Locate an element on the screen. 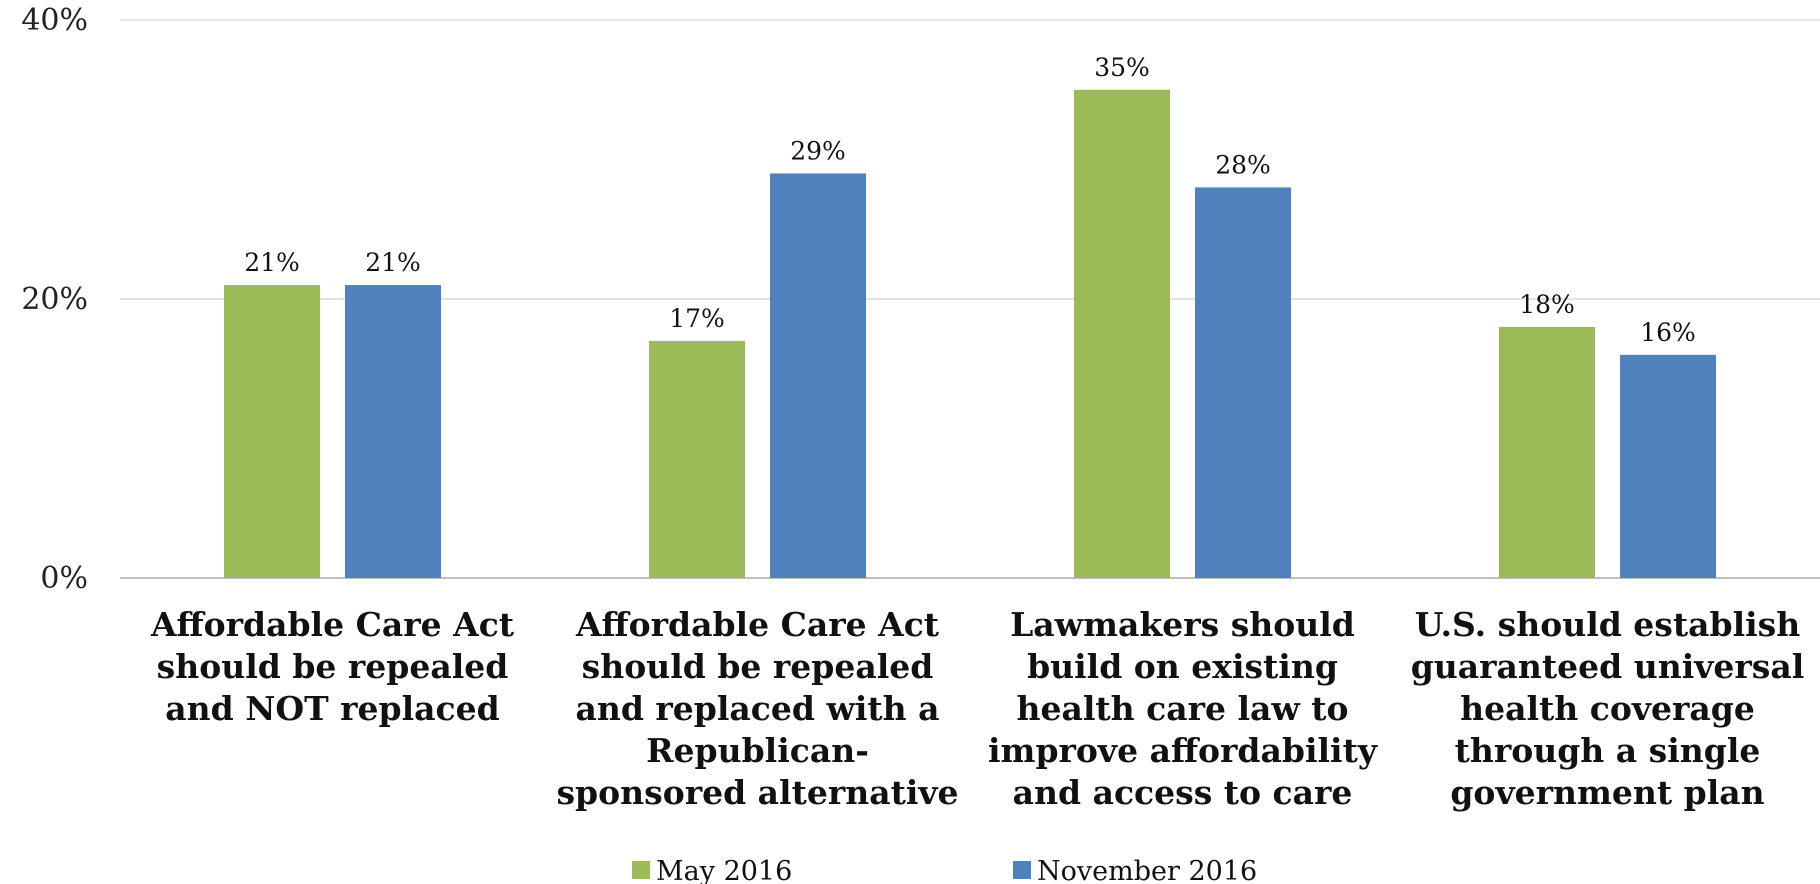 The height and width of the screenshot is (884, 1820). y-tick-label: 20% is located at coordinates (54, 299).